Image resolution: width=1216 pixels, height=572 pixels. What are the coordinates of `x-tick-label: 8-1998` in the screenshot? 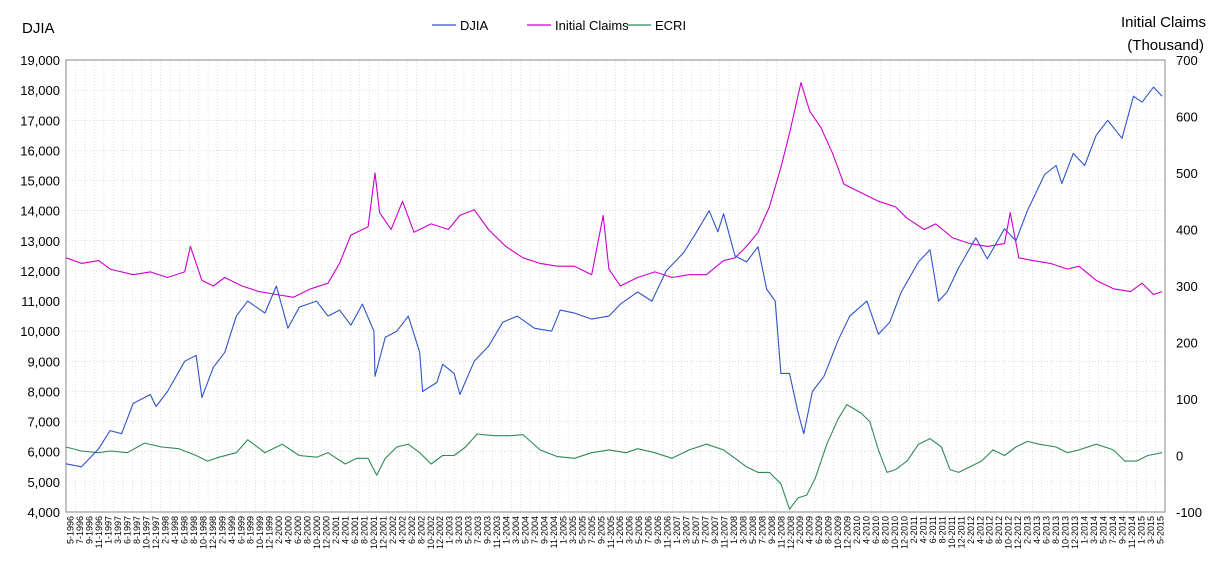 It's located at (194, 530).